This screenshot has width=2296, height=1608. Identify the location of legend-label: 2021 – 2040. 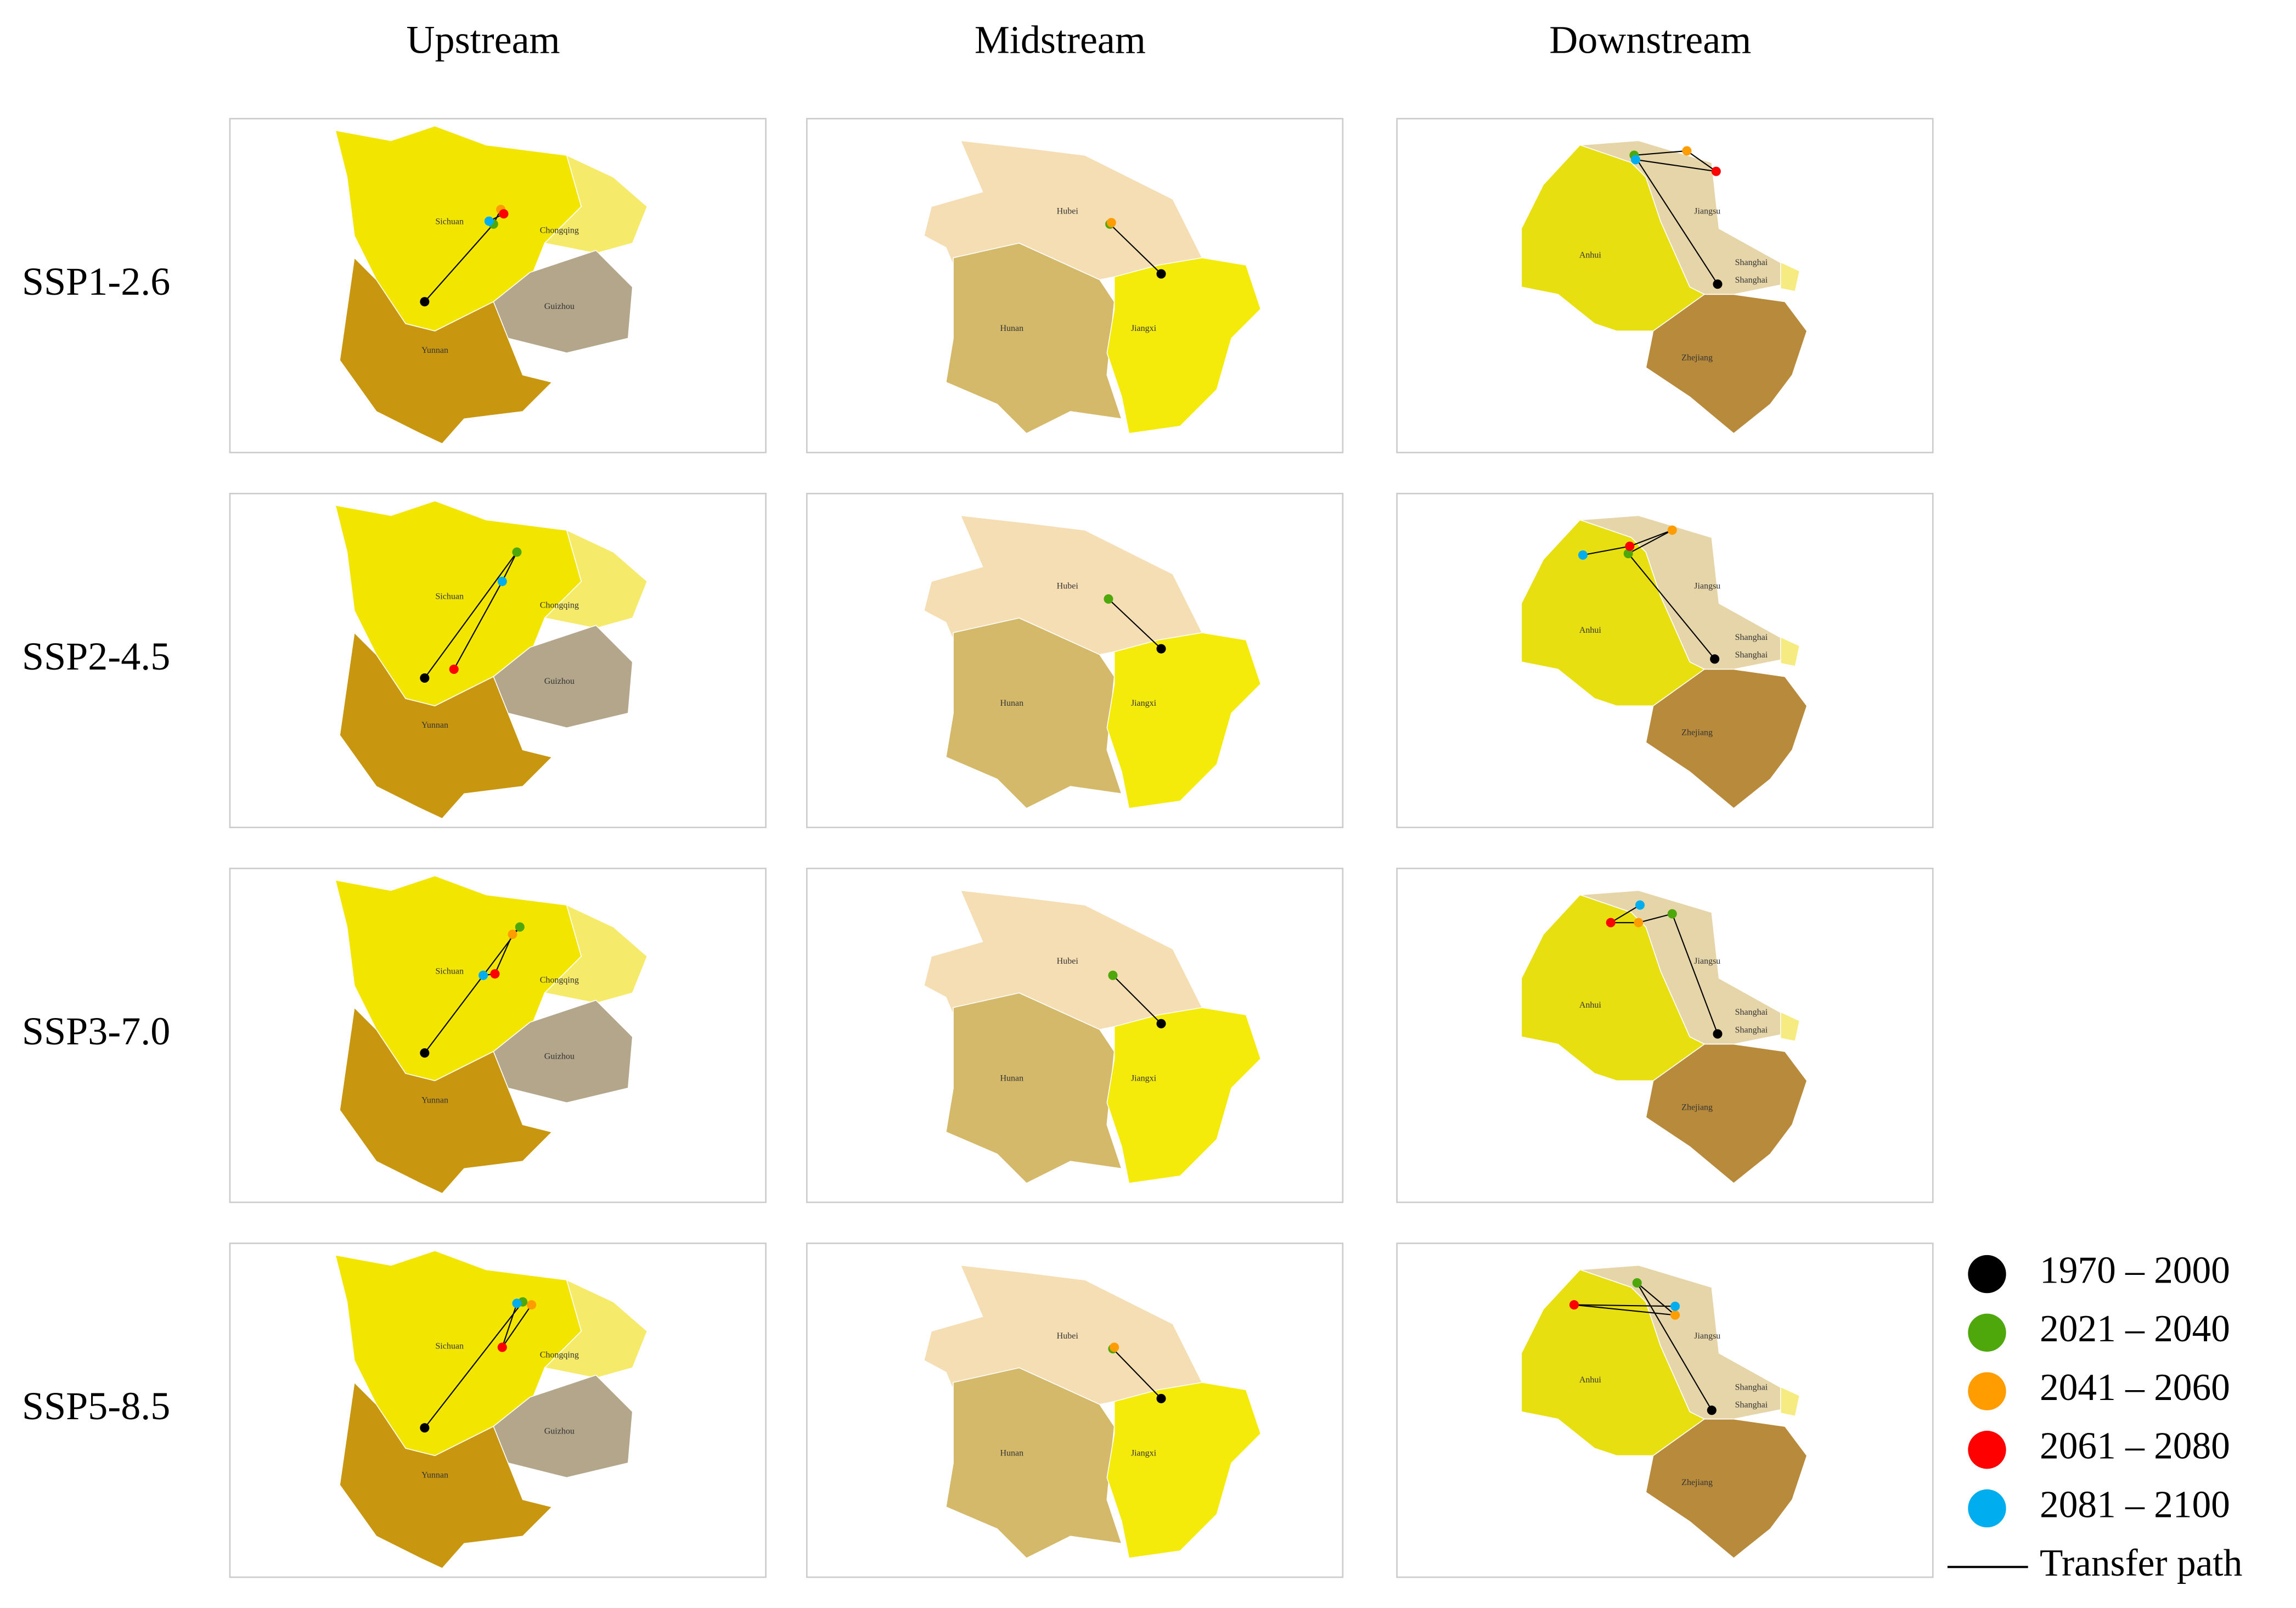
(2135, 1329).